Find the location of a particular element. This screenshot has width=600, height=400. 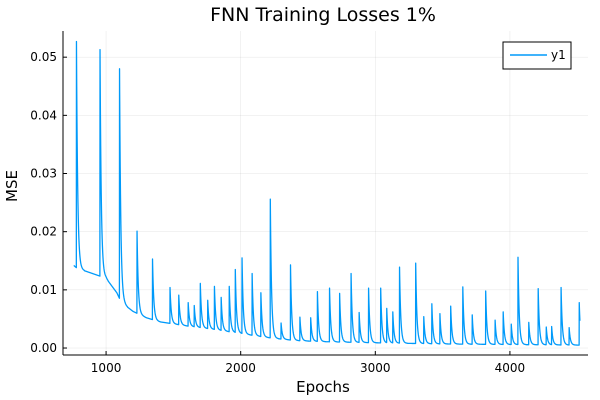

x-tick-label-1: 2000 is located at coordinates (240, 368).